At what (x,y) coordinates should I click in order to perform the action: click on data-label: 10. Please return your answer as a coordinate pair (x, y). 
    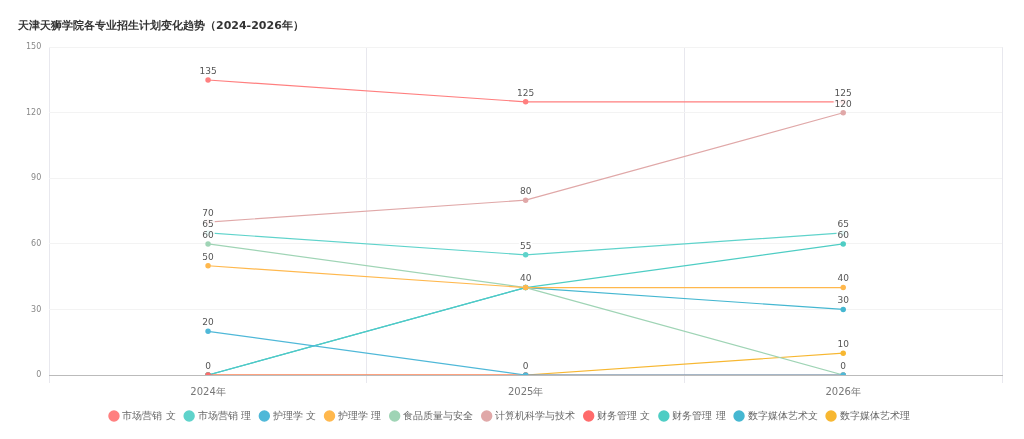
    Looking at the image, I should click on (843, 343).